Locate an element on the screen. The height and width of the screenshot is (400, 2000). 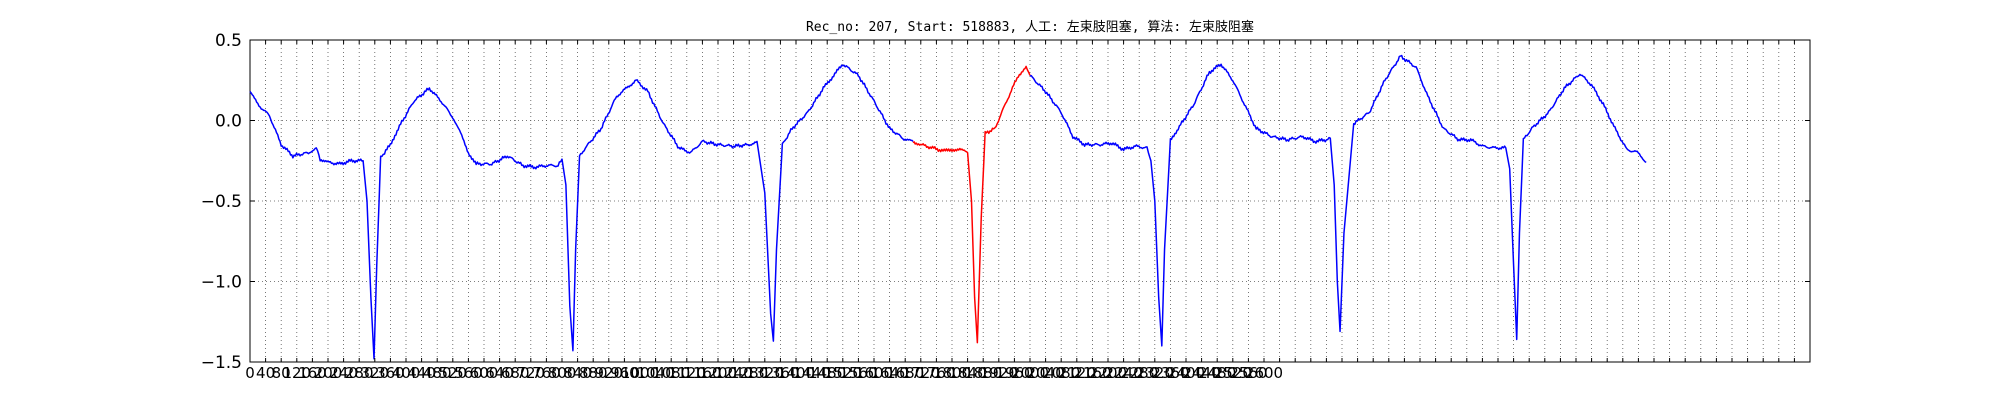
x-tick-label: 800 is located at coordinates (562, 373).